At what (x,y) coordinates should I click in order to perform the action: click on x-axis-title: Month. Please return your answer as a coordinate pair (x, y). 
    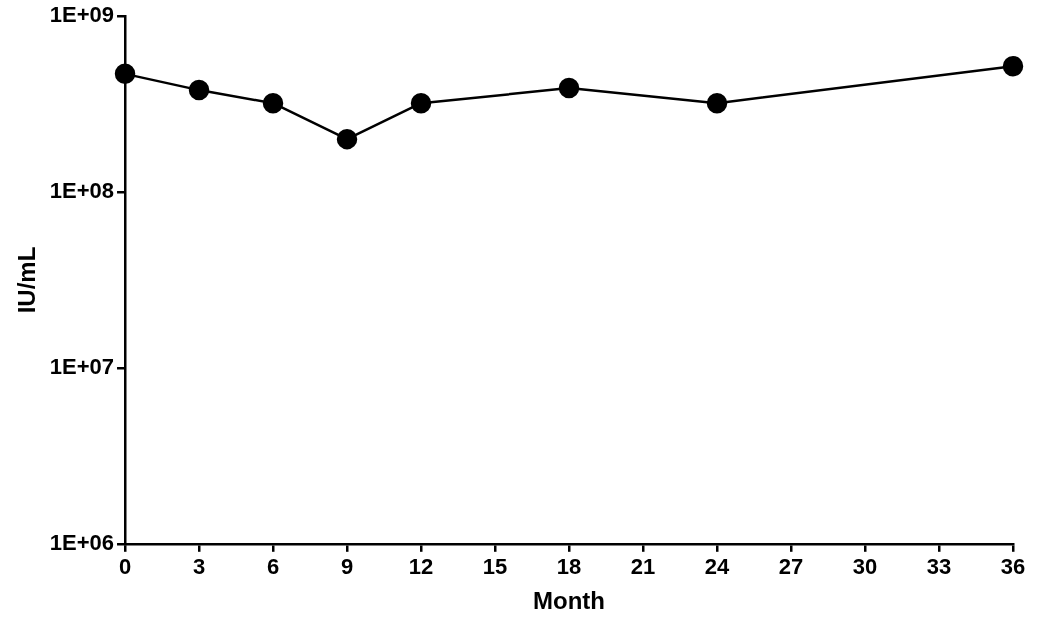
    Looking at the image, I should click on (569, 601).